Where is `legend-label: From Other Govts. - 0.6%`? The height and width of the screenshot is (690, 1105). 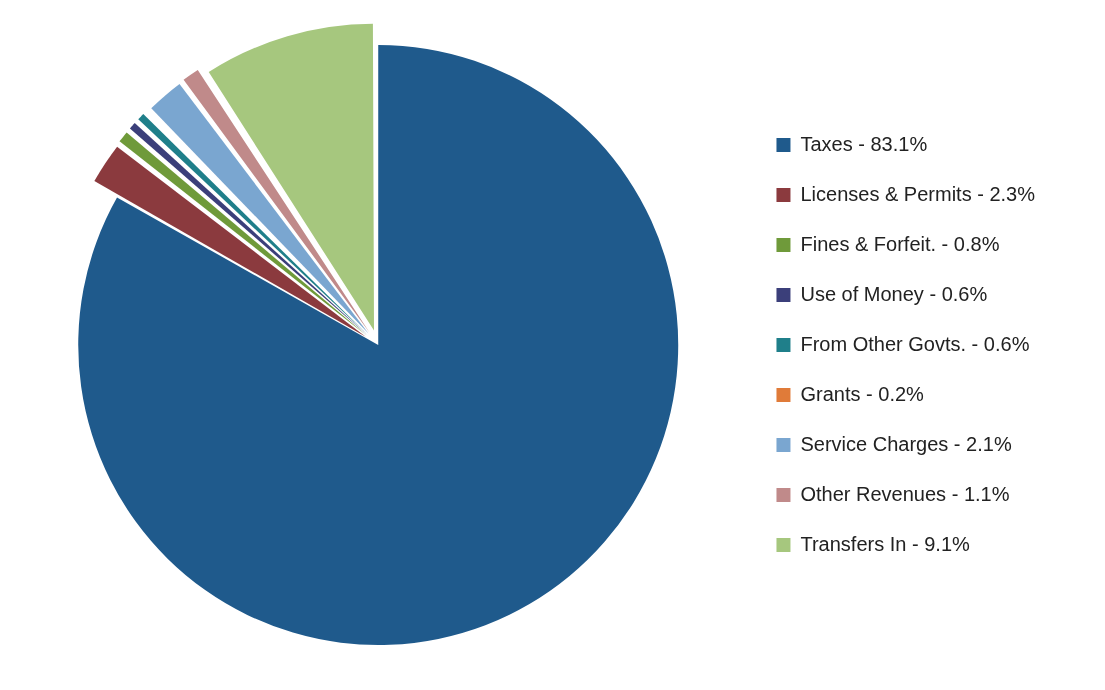
legend-label: From Other Govts. - 0.6% is located at coordinates (915, 343).